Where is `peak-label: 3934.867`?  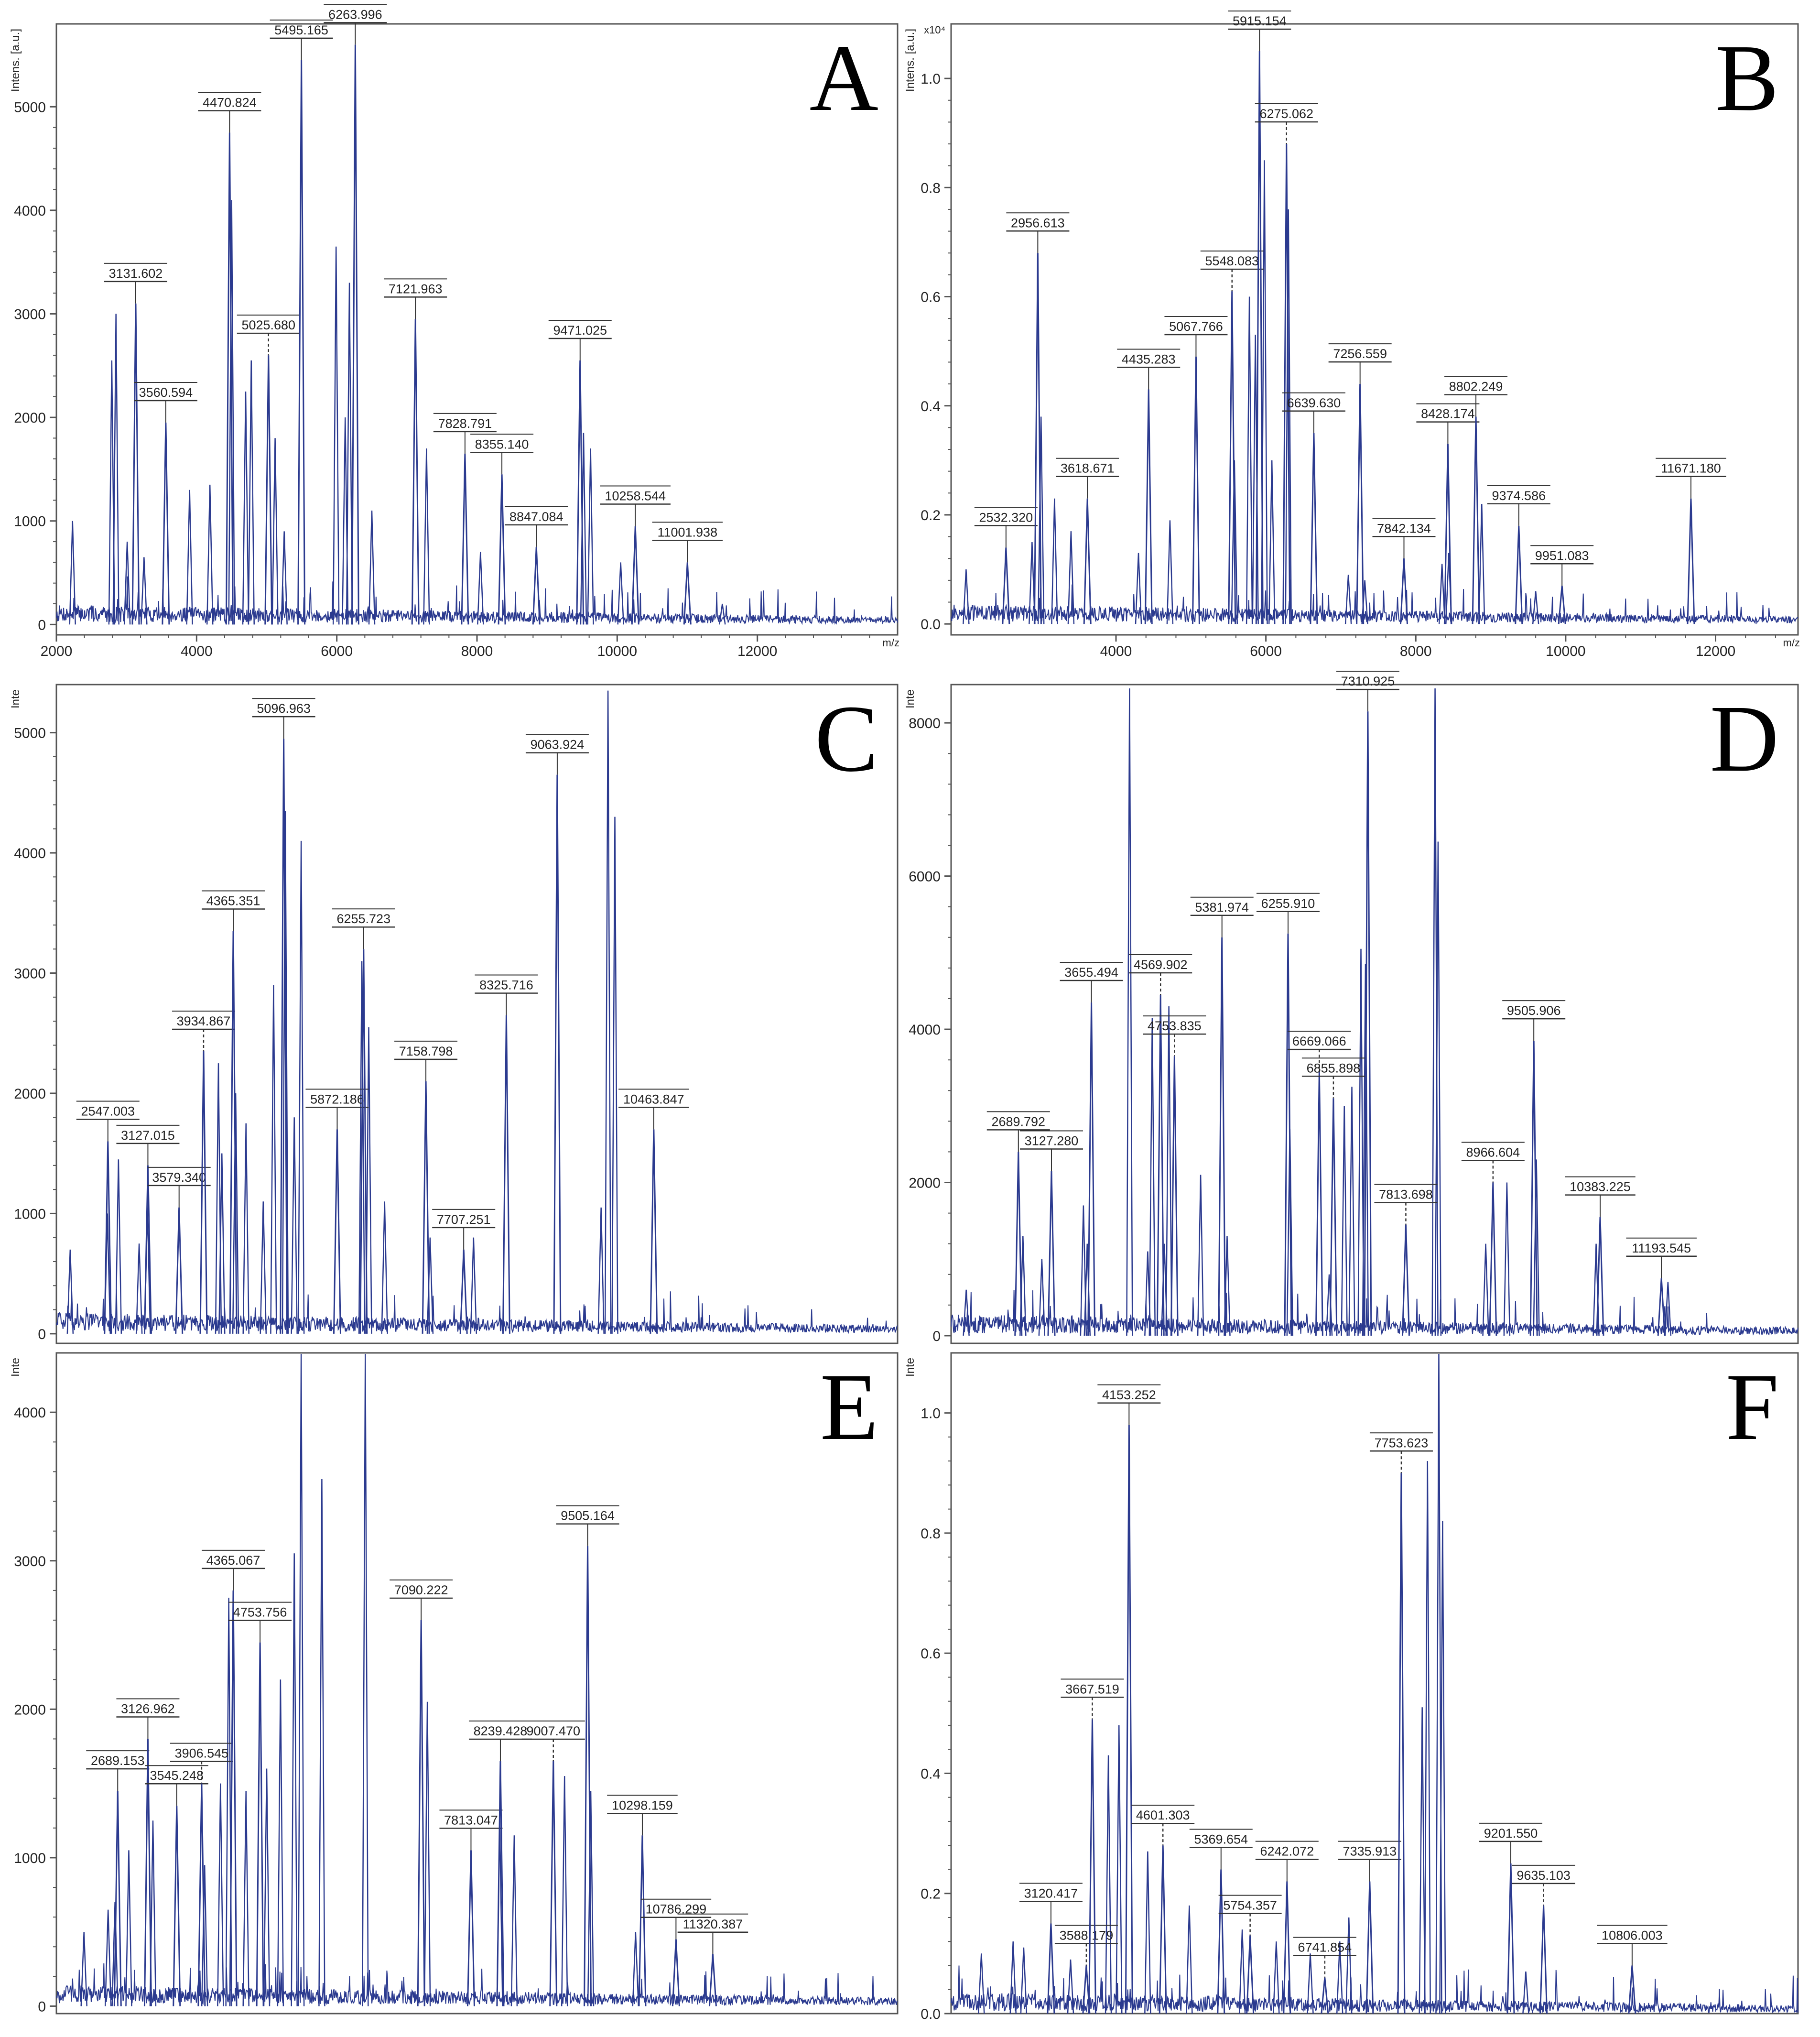 peak-label: 3934.867 is located at coordinates (204, 1021).